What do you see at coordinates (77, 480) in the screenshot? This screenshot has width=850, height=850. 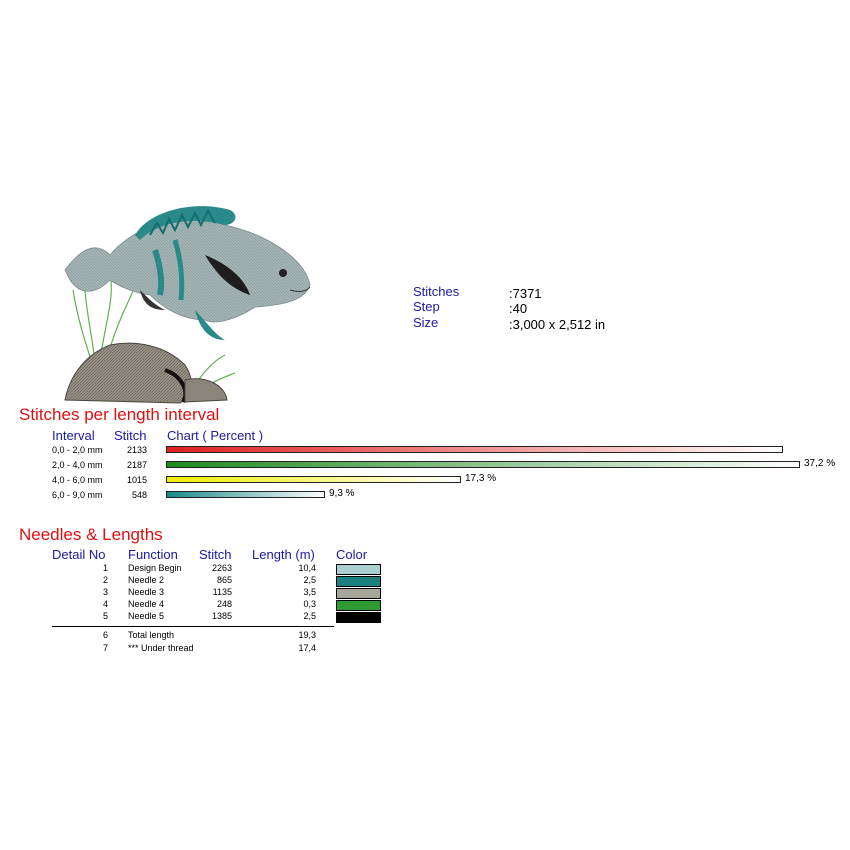 I see `interval-label: 4,0 - 6,0 mm` at bounding box center [77, 480].